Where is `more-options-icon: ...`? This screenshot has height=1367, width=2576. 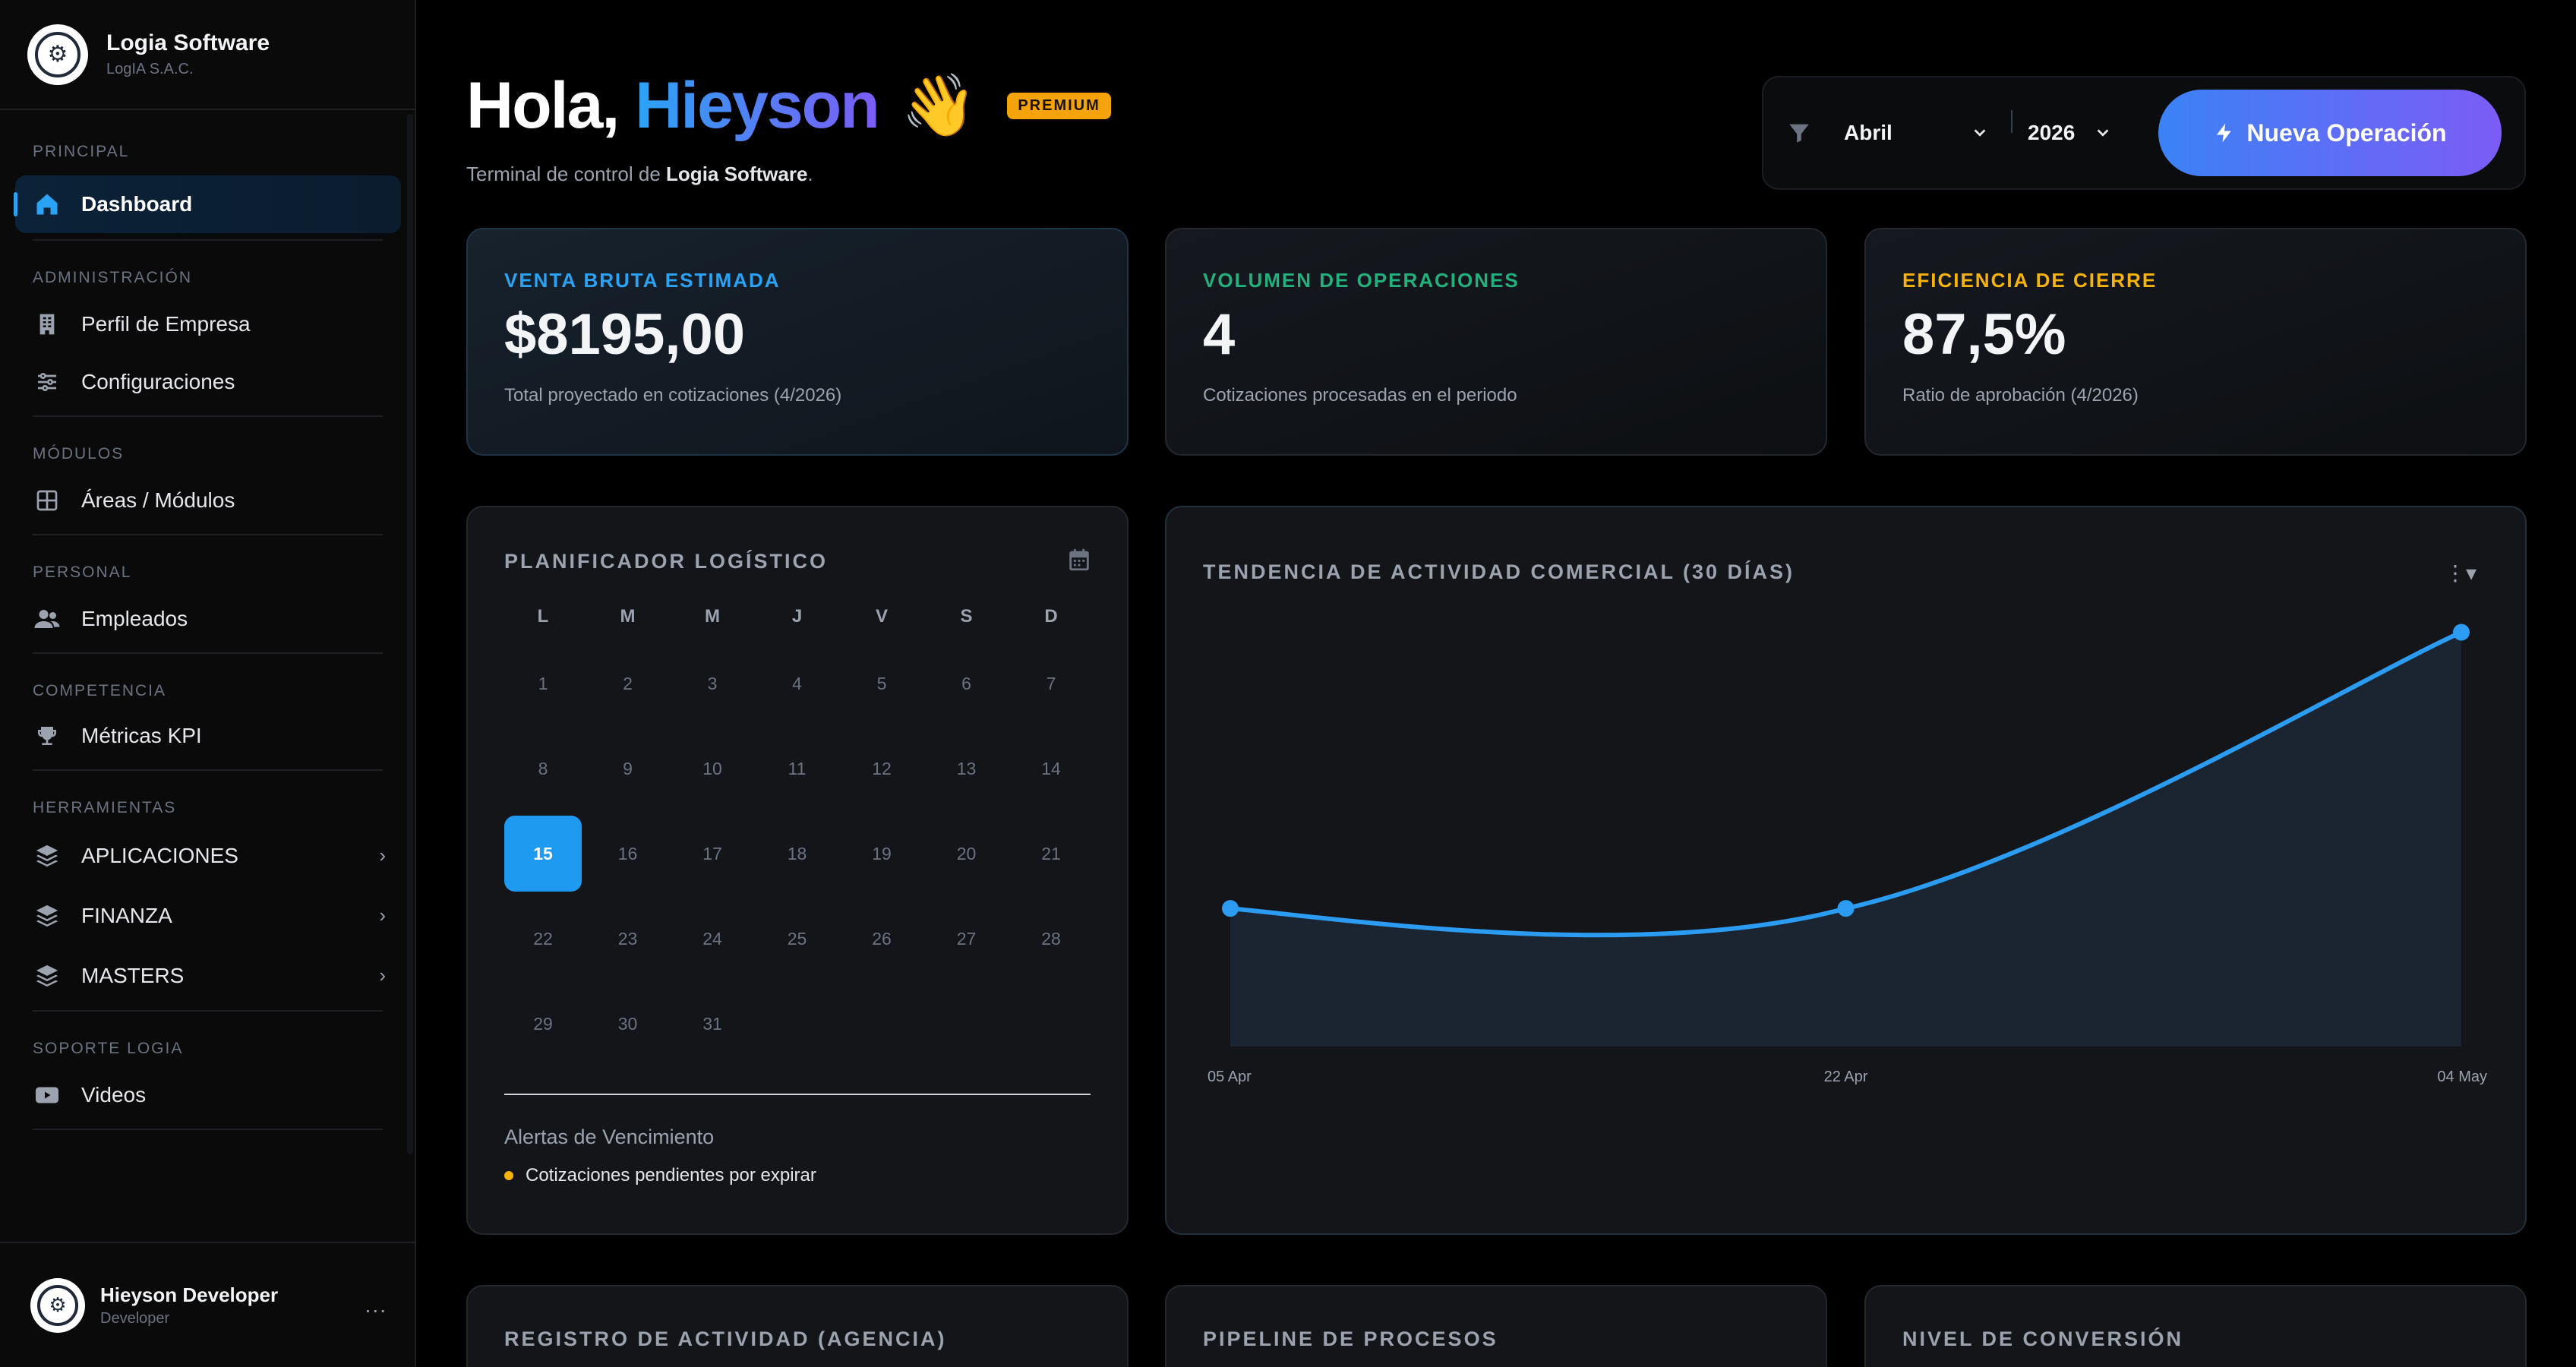 more-options-icon: ... is located at coordinates (376, 1305).